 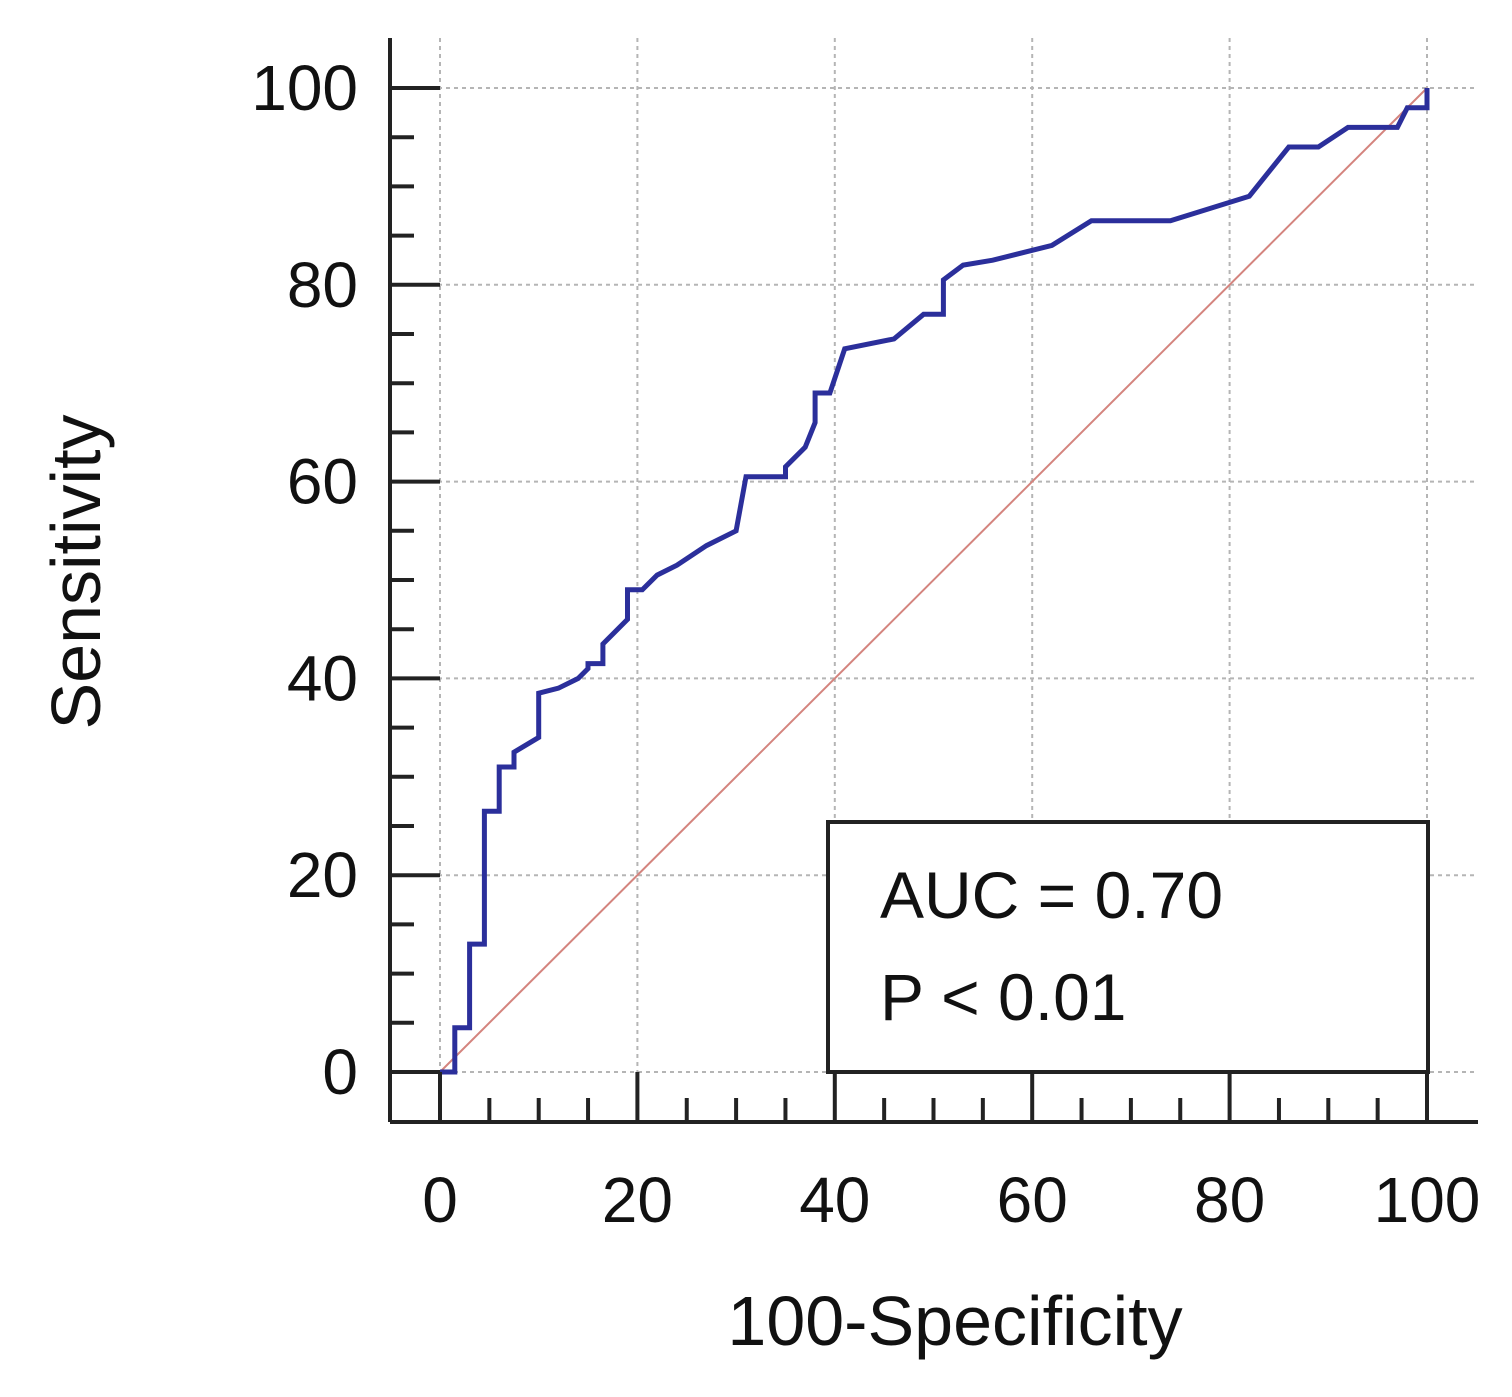 I want to click on x-axis-title: 100-Specificity, so click(x=954, y=1321).